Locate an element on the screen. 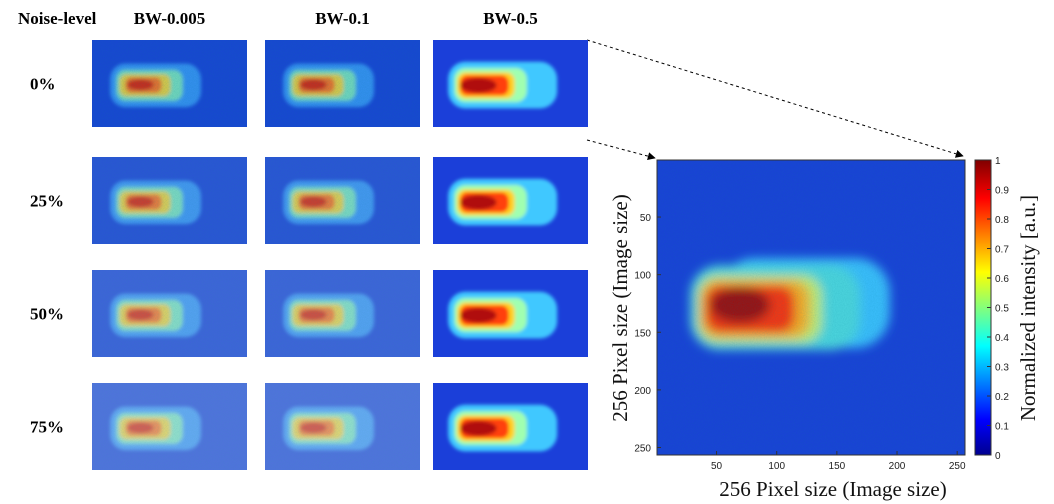 Image resolution: width=1054 pixels, height=504 pixels. colorbar-tick-label: 0.2 is located at coordinates (1002, 397).